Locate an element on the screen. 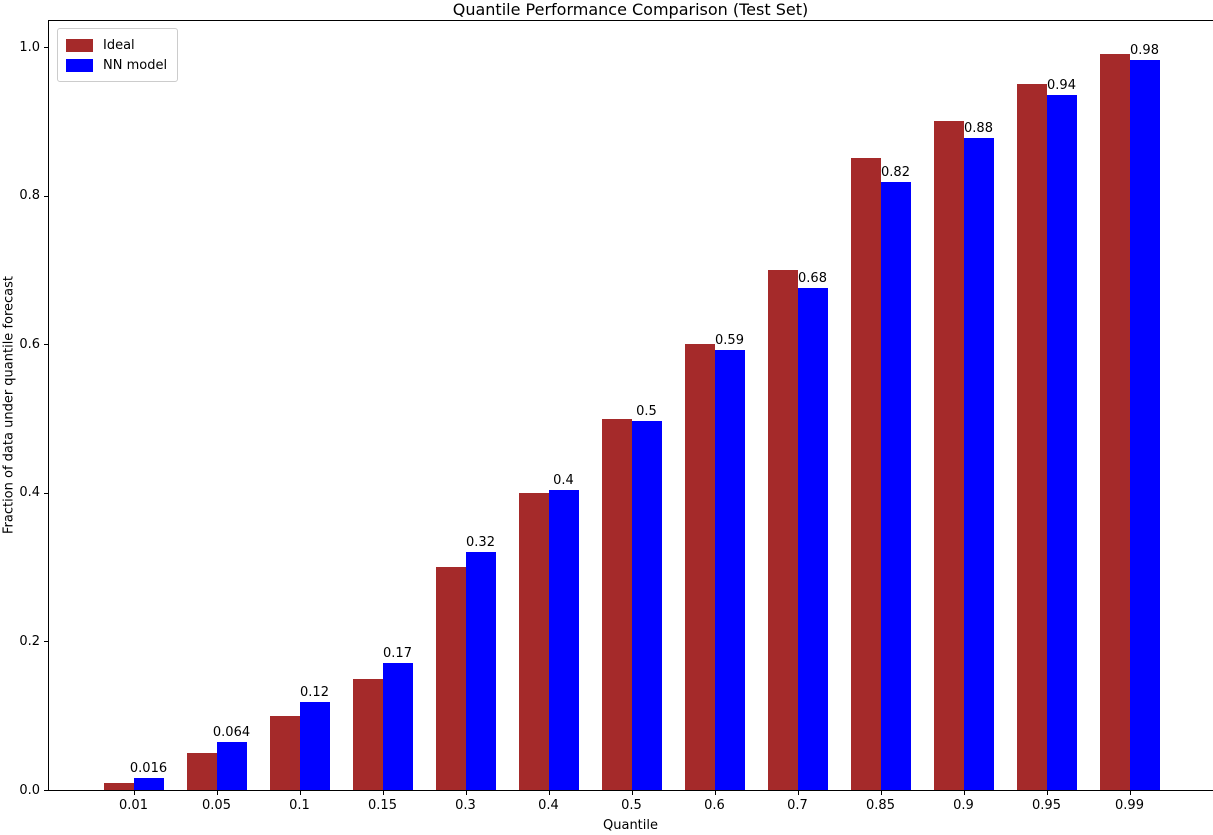  y-tick-label: 0.0 is located at coordinates (29, 790).